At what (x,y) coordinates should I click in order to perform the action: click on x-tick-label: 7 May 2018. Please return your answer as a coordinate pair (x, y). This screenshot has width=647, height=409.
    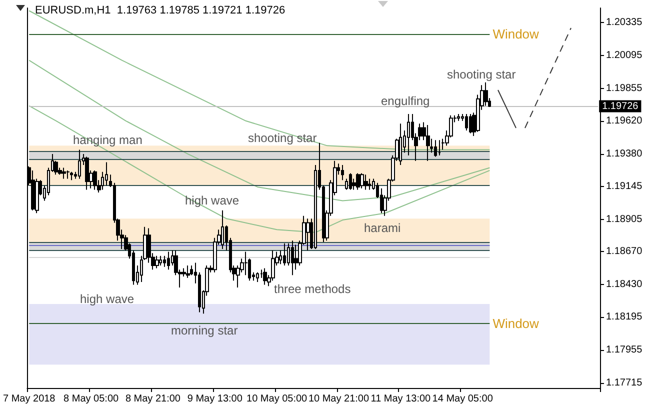
    Looking at the image, I should click on (29, 399).